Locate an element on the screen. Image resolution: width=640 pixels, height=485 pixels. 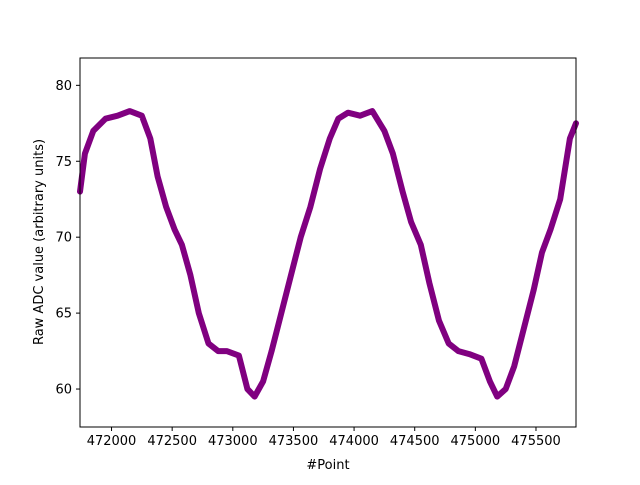
x-tick-label: 472500 is located at coordinates (172, 441).